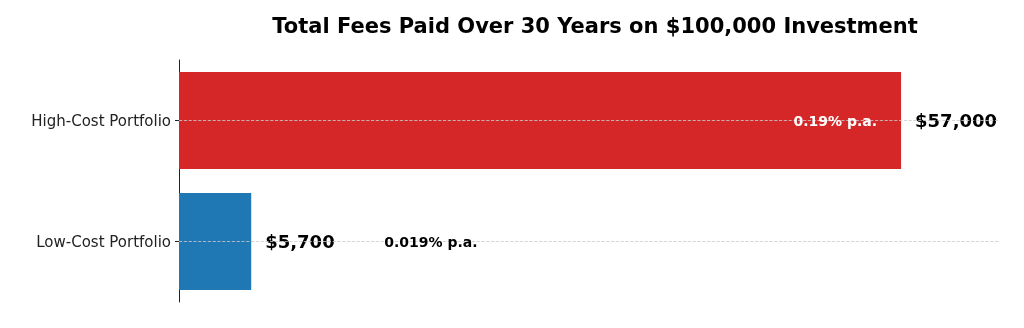 The height and width of the screenshot is (328, 1024). Describe the element at coordinates (956, 120) in the screenshot. I see `data-label: $57,000` at that location.